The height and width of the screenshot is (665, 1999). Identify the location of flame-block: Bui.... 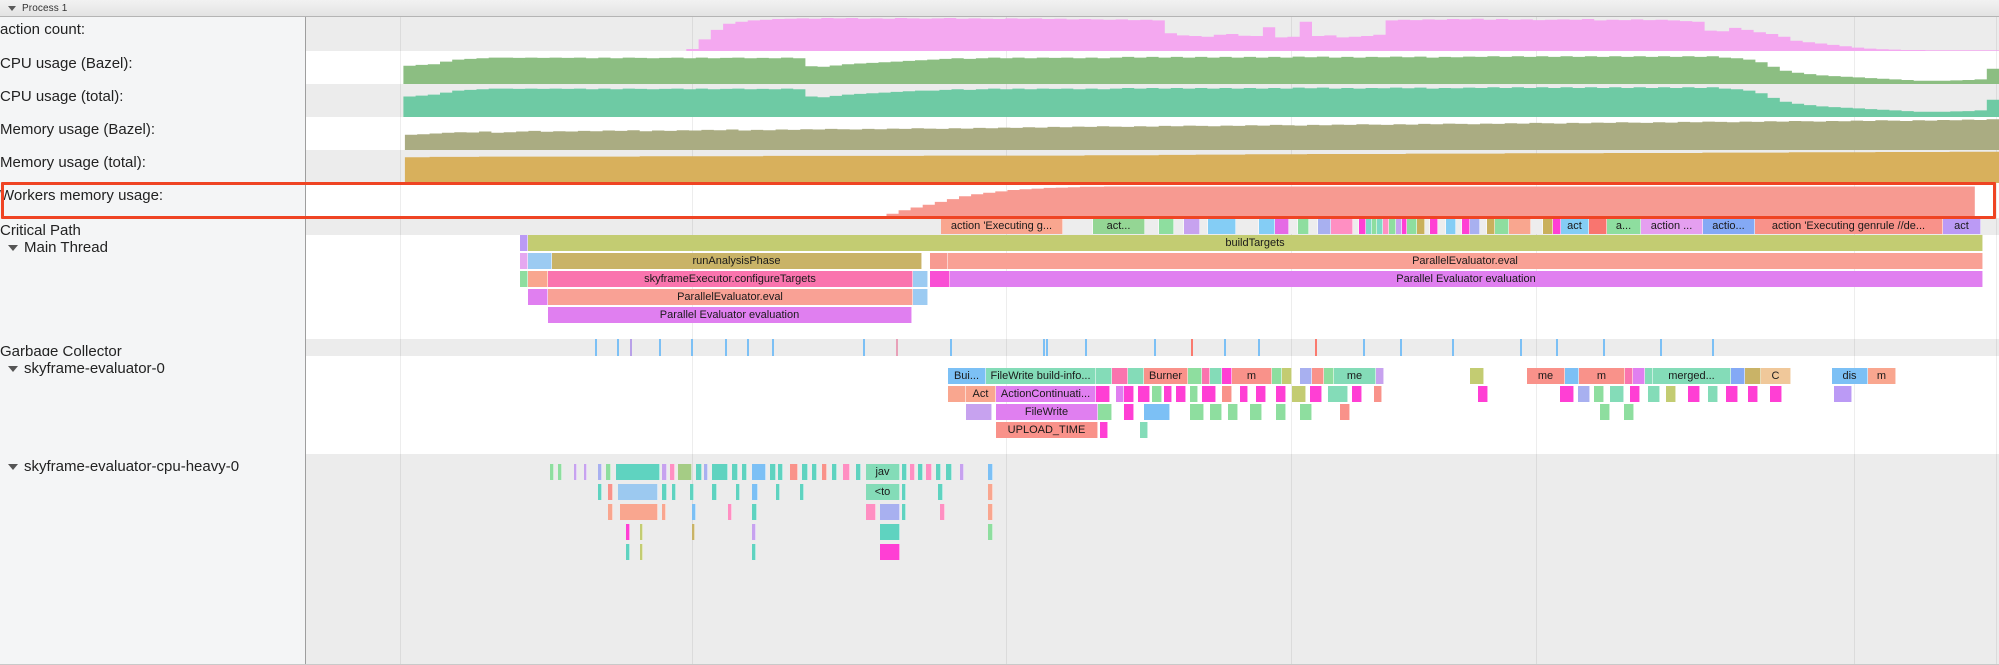
(967, 376).